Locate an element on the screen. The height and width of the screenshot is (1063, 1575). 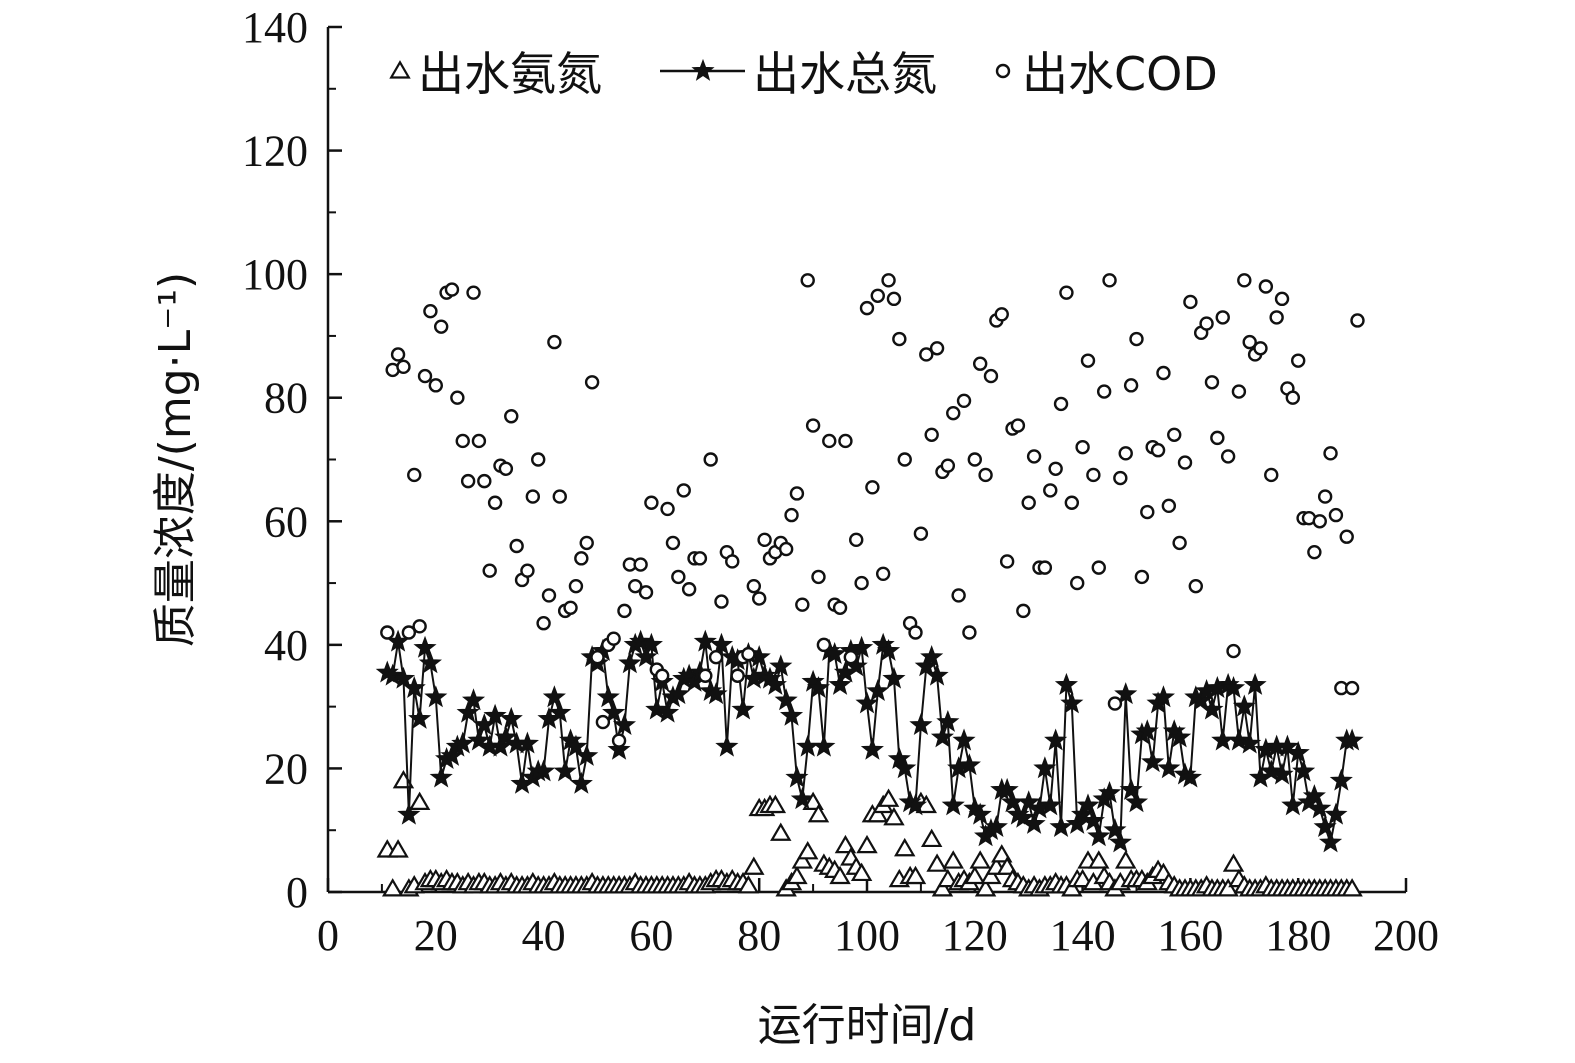
legend-label-total-nitrogen: 出水总氮 is located at coordinates (845, 74).